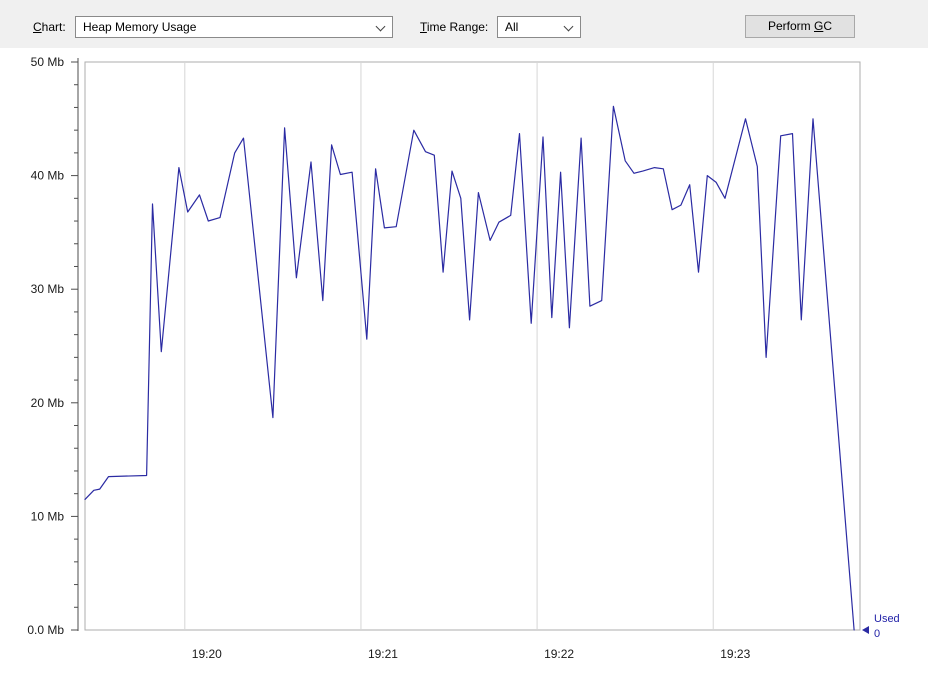 The image size is (928, 682). I want to click on gc-button-pre: Perform, so click(790, 26).